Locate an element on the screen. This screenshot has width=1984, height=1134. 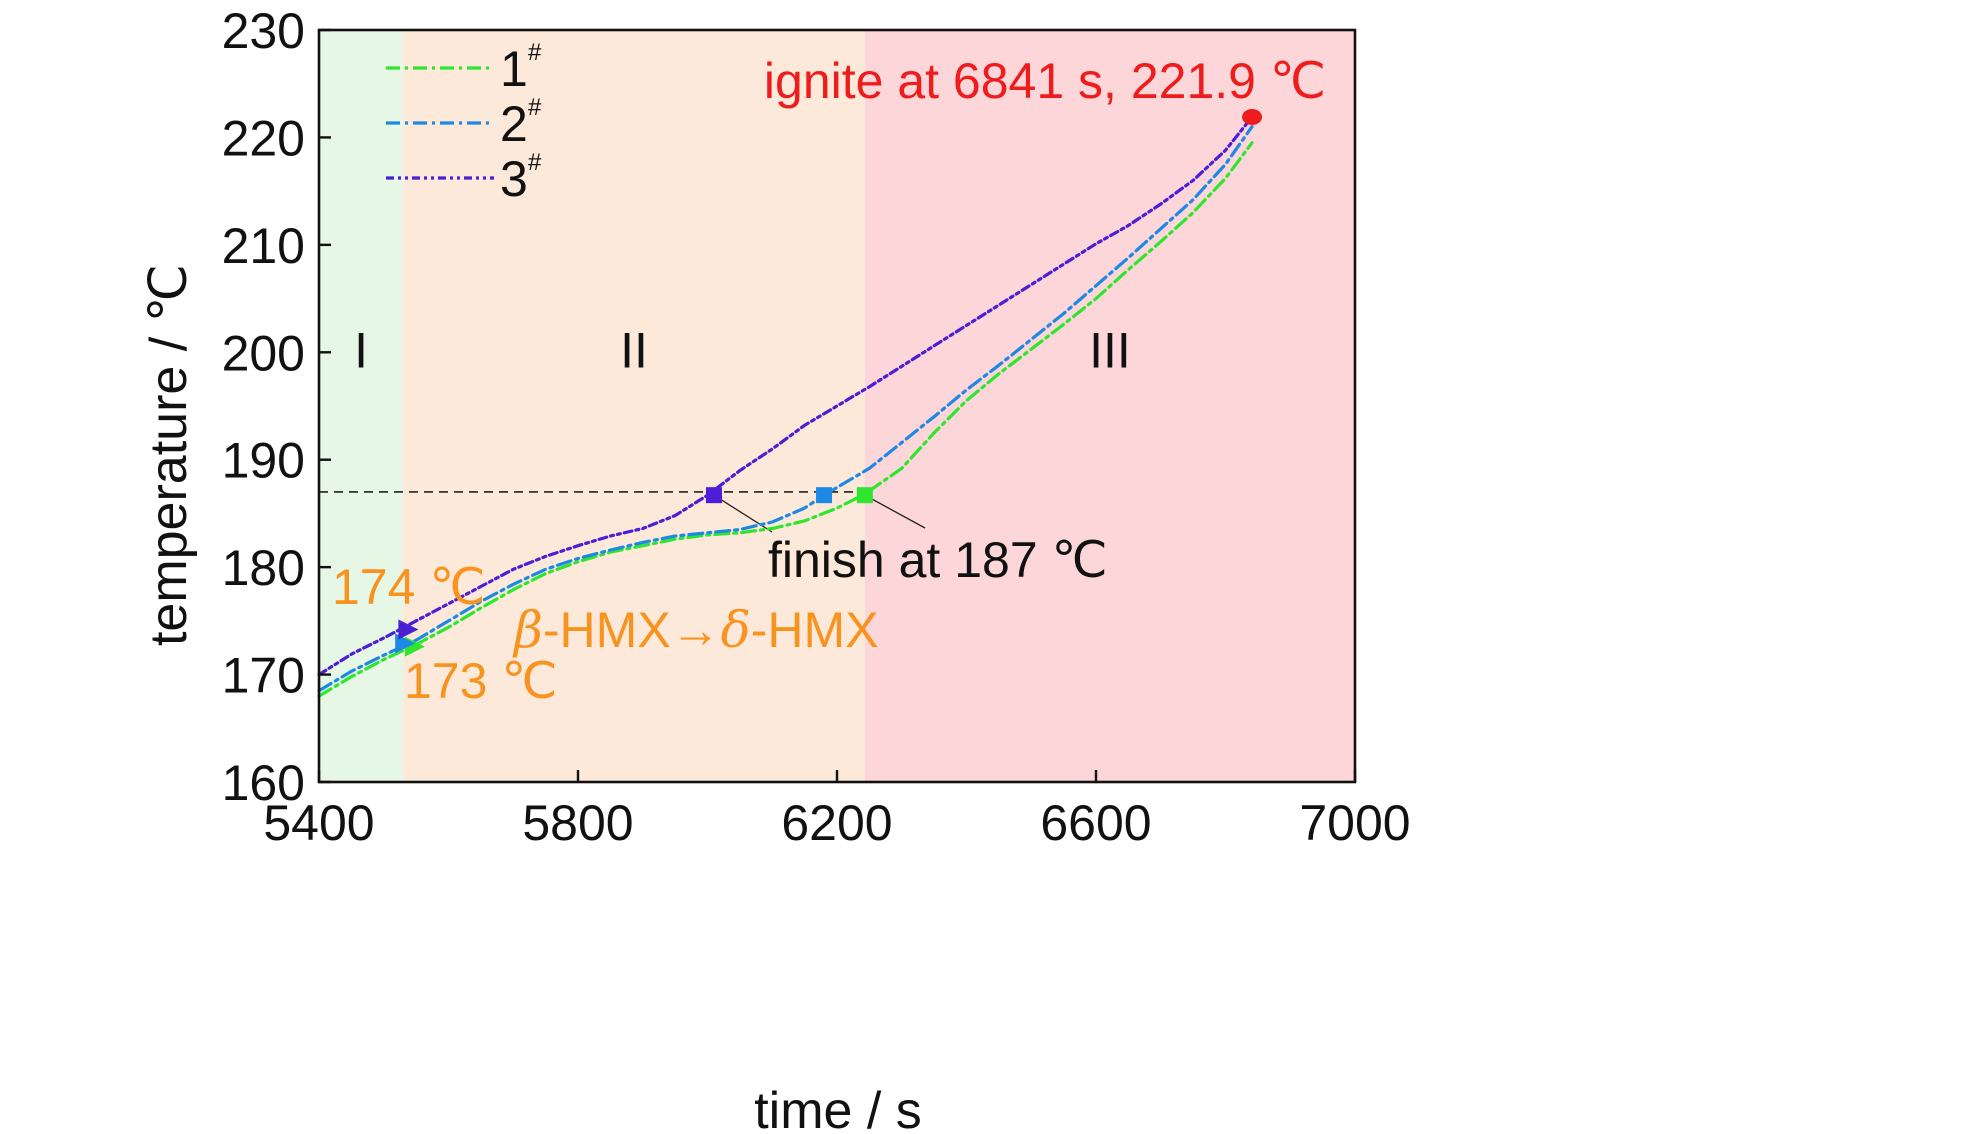
legend-superscript-3: # is located at coordinates (535, 162).